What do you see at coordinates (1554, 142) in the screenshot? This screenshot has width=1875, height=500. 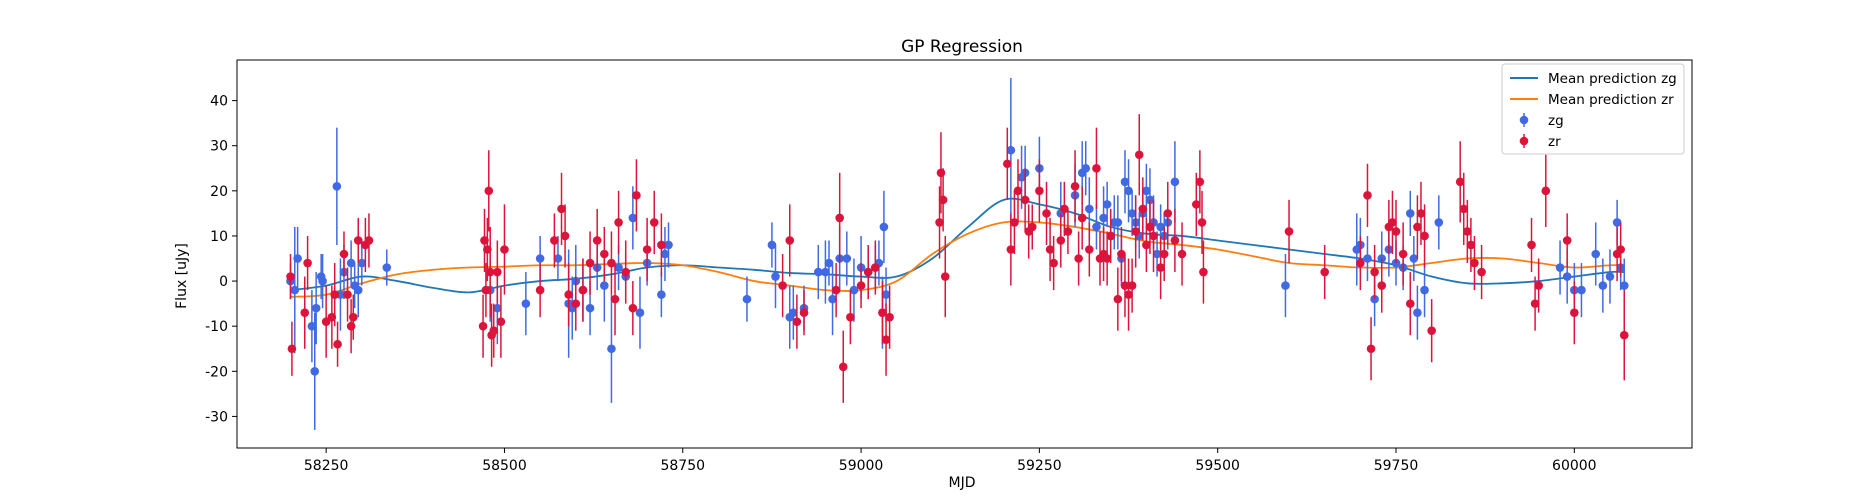 I see `legend-label-zr: zr` at bounding box center [1554, 142].